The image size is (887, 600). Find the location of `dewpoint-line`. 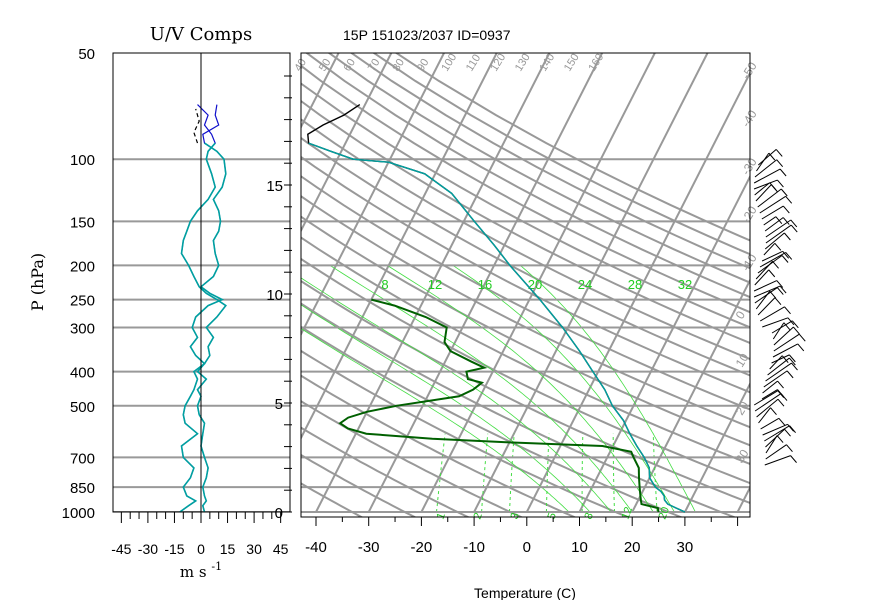

dewpoint-line is located at coordinates (499, 405).